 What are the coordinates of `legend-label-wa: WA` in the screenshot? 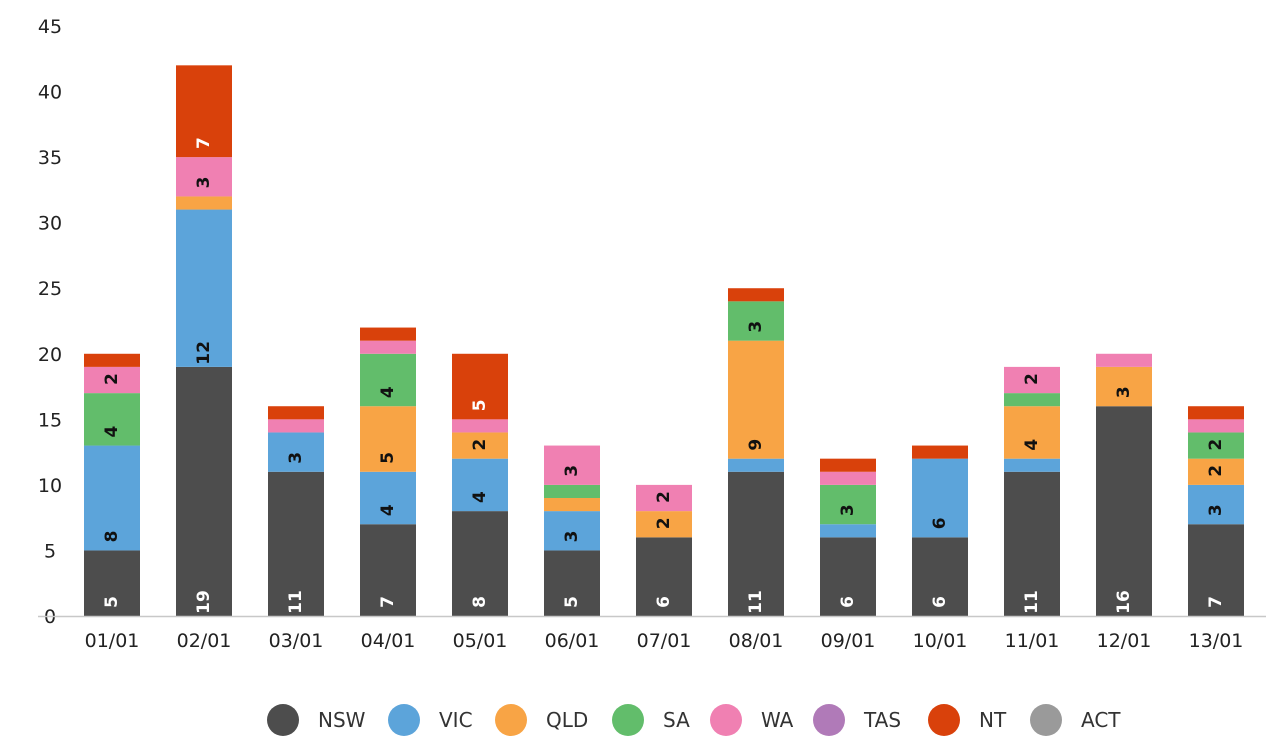 It's located at (777, 720).